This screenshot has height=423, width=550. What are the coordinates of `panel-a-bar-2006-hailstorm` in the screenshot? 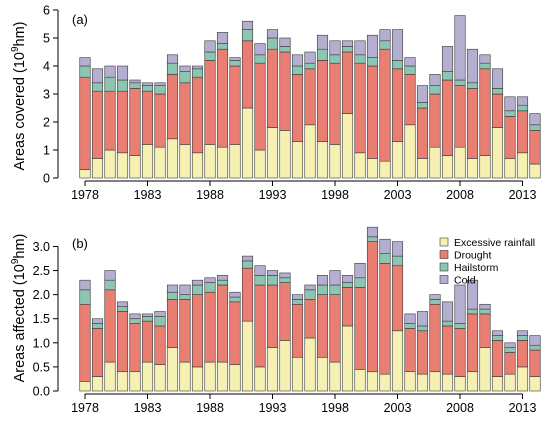 It's located at (435, 90).